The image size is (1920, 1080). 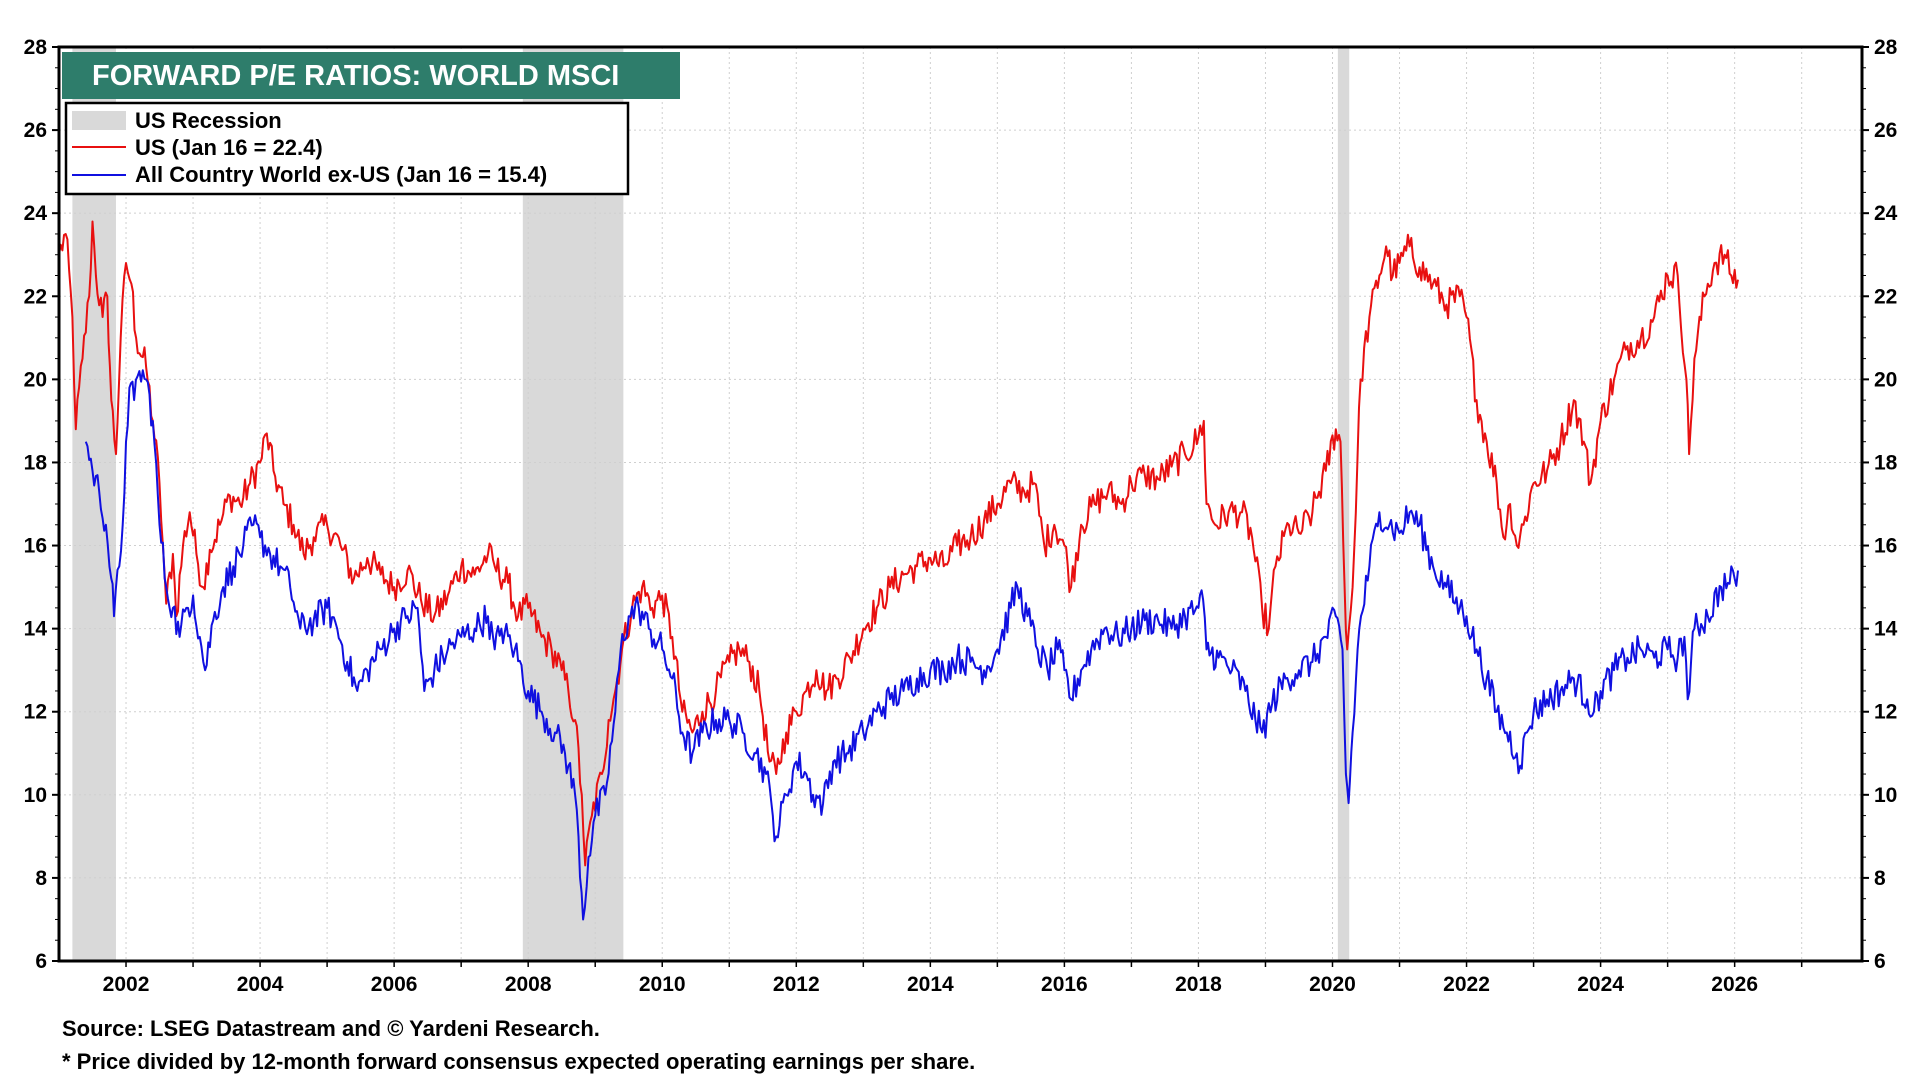 What do you see at coordinates (1885, 130) in the screenshot?
I see `y-tick-label-right: 26` at bounding box center [1885, 130].